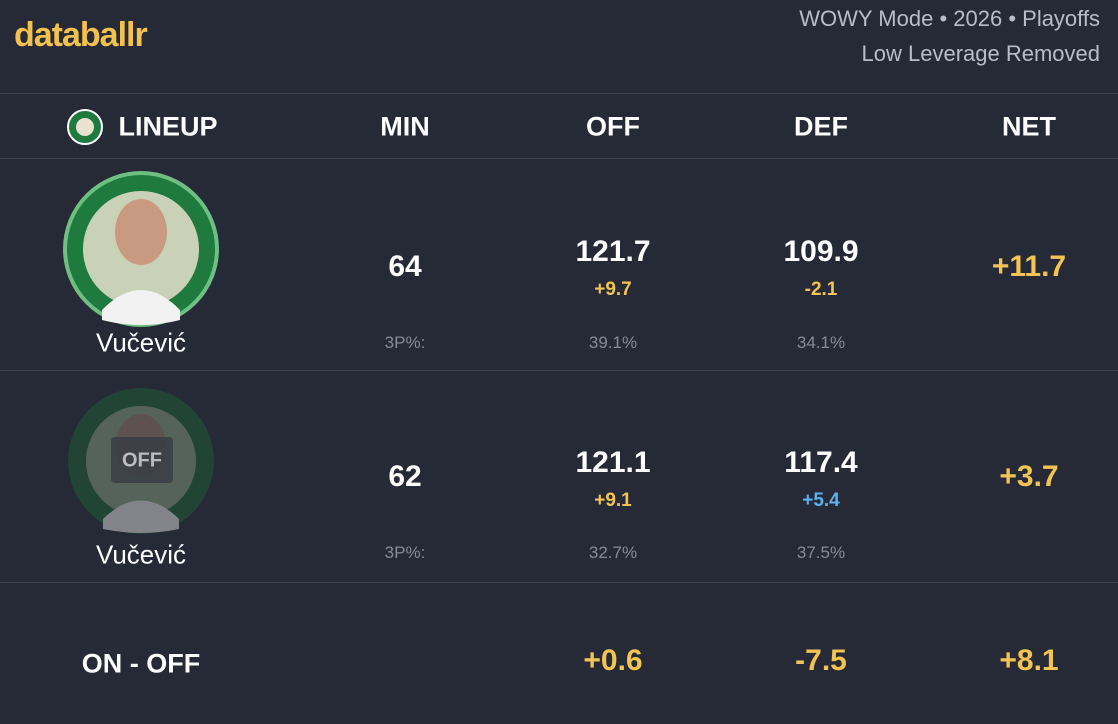 Image resolution: width=1118 pixels, height=724 pixels. I want to click on column-header: DEF, so click(821, 126).